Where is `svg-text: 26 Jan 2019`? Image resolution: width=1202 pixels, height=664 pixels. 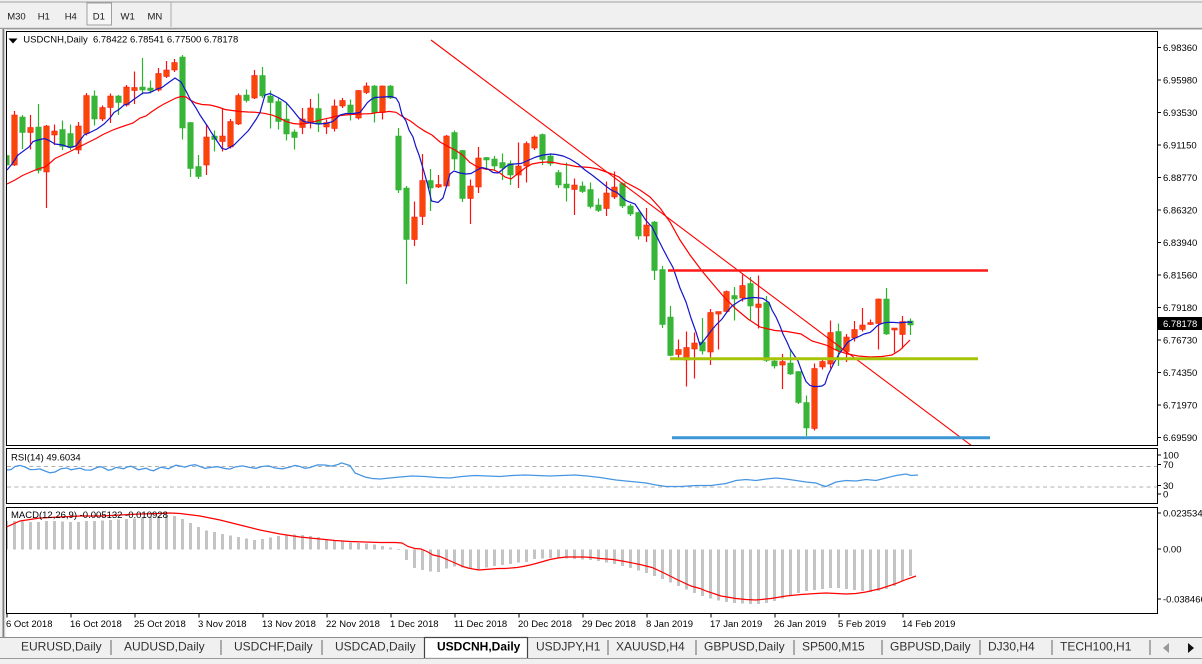
svg-text: 26 Jan 2019 is located at coordinates (800, 624).